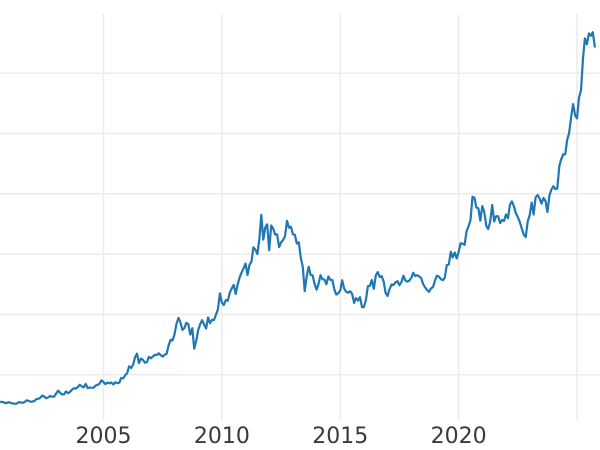  I want to click on x-tick-label-2005: 2005, so click(103, 436).